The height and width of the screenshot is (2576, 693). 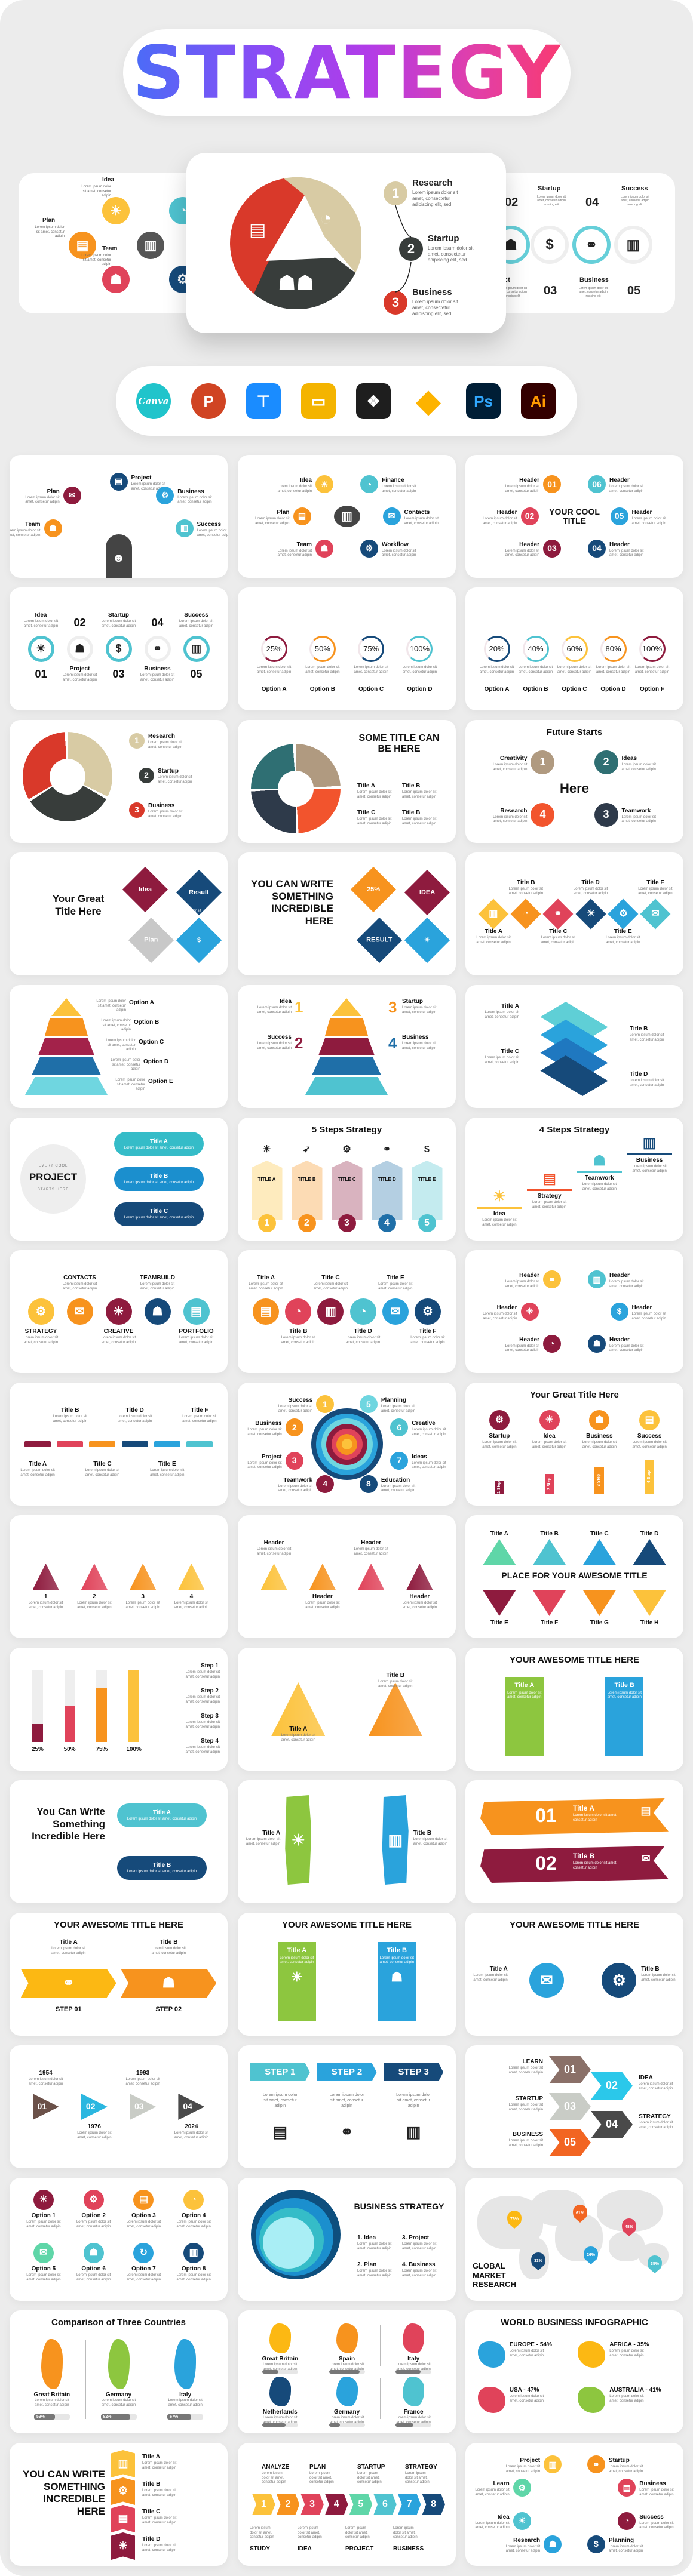 I want to click on step-icon: $, so click(x=427, y=1149).